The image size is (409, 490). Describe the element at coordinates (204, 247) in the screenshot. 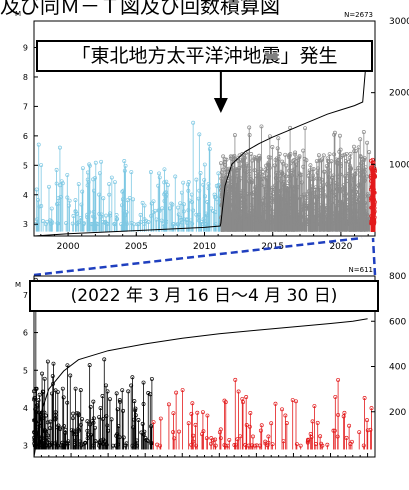

I see `x-tick-label-top: 2010` at that location.